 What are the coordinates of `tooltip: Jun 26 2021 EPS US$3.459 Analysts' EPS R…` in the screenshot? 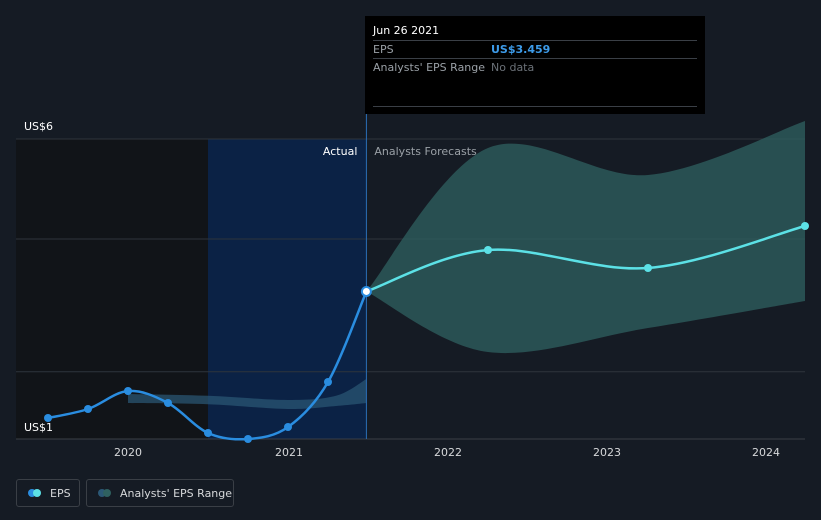 It's located at (535, 65).